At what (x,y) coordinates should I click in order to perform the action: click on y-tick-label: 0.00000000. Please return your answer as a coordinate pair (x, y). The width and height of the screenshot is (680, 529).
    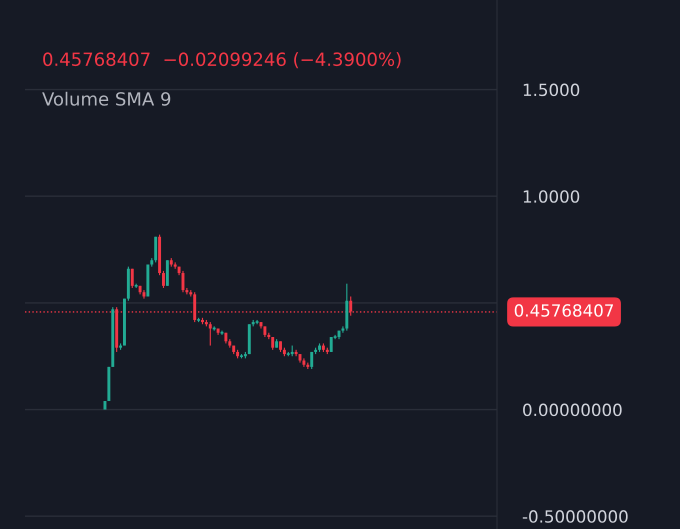
    Looking at the image, I should click on (572, 410).